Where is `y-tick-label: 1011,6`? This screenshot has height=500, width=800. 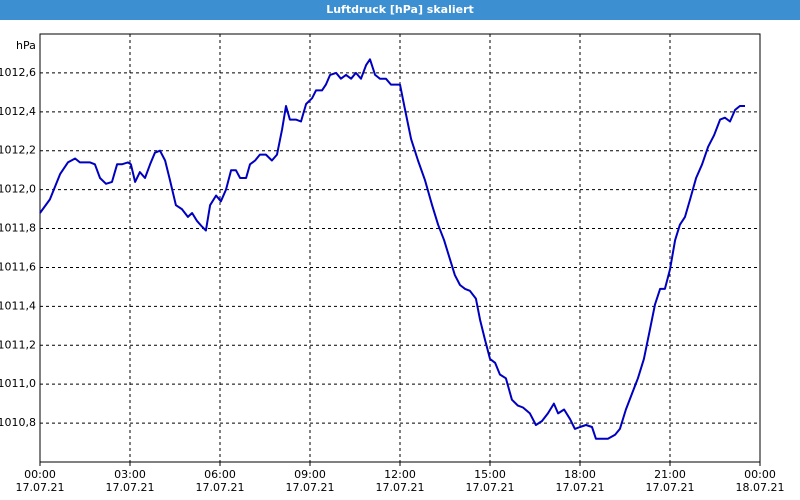
y-tick-label: 1011,6 is located at coordinates (18, 266).